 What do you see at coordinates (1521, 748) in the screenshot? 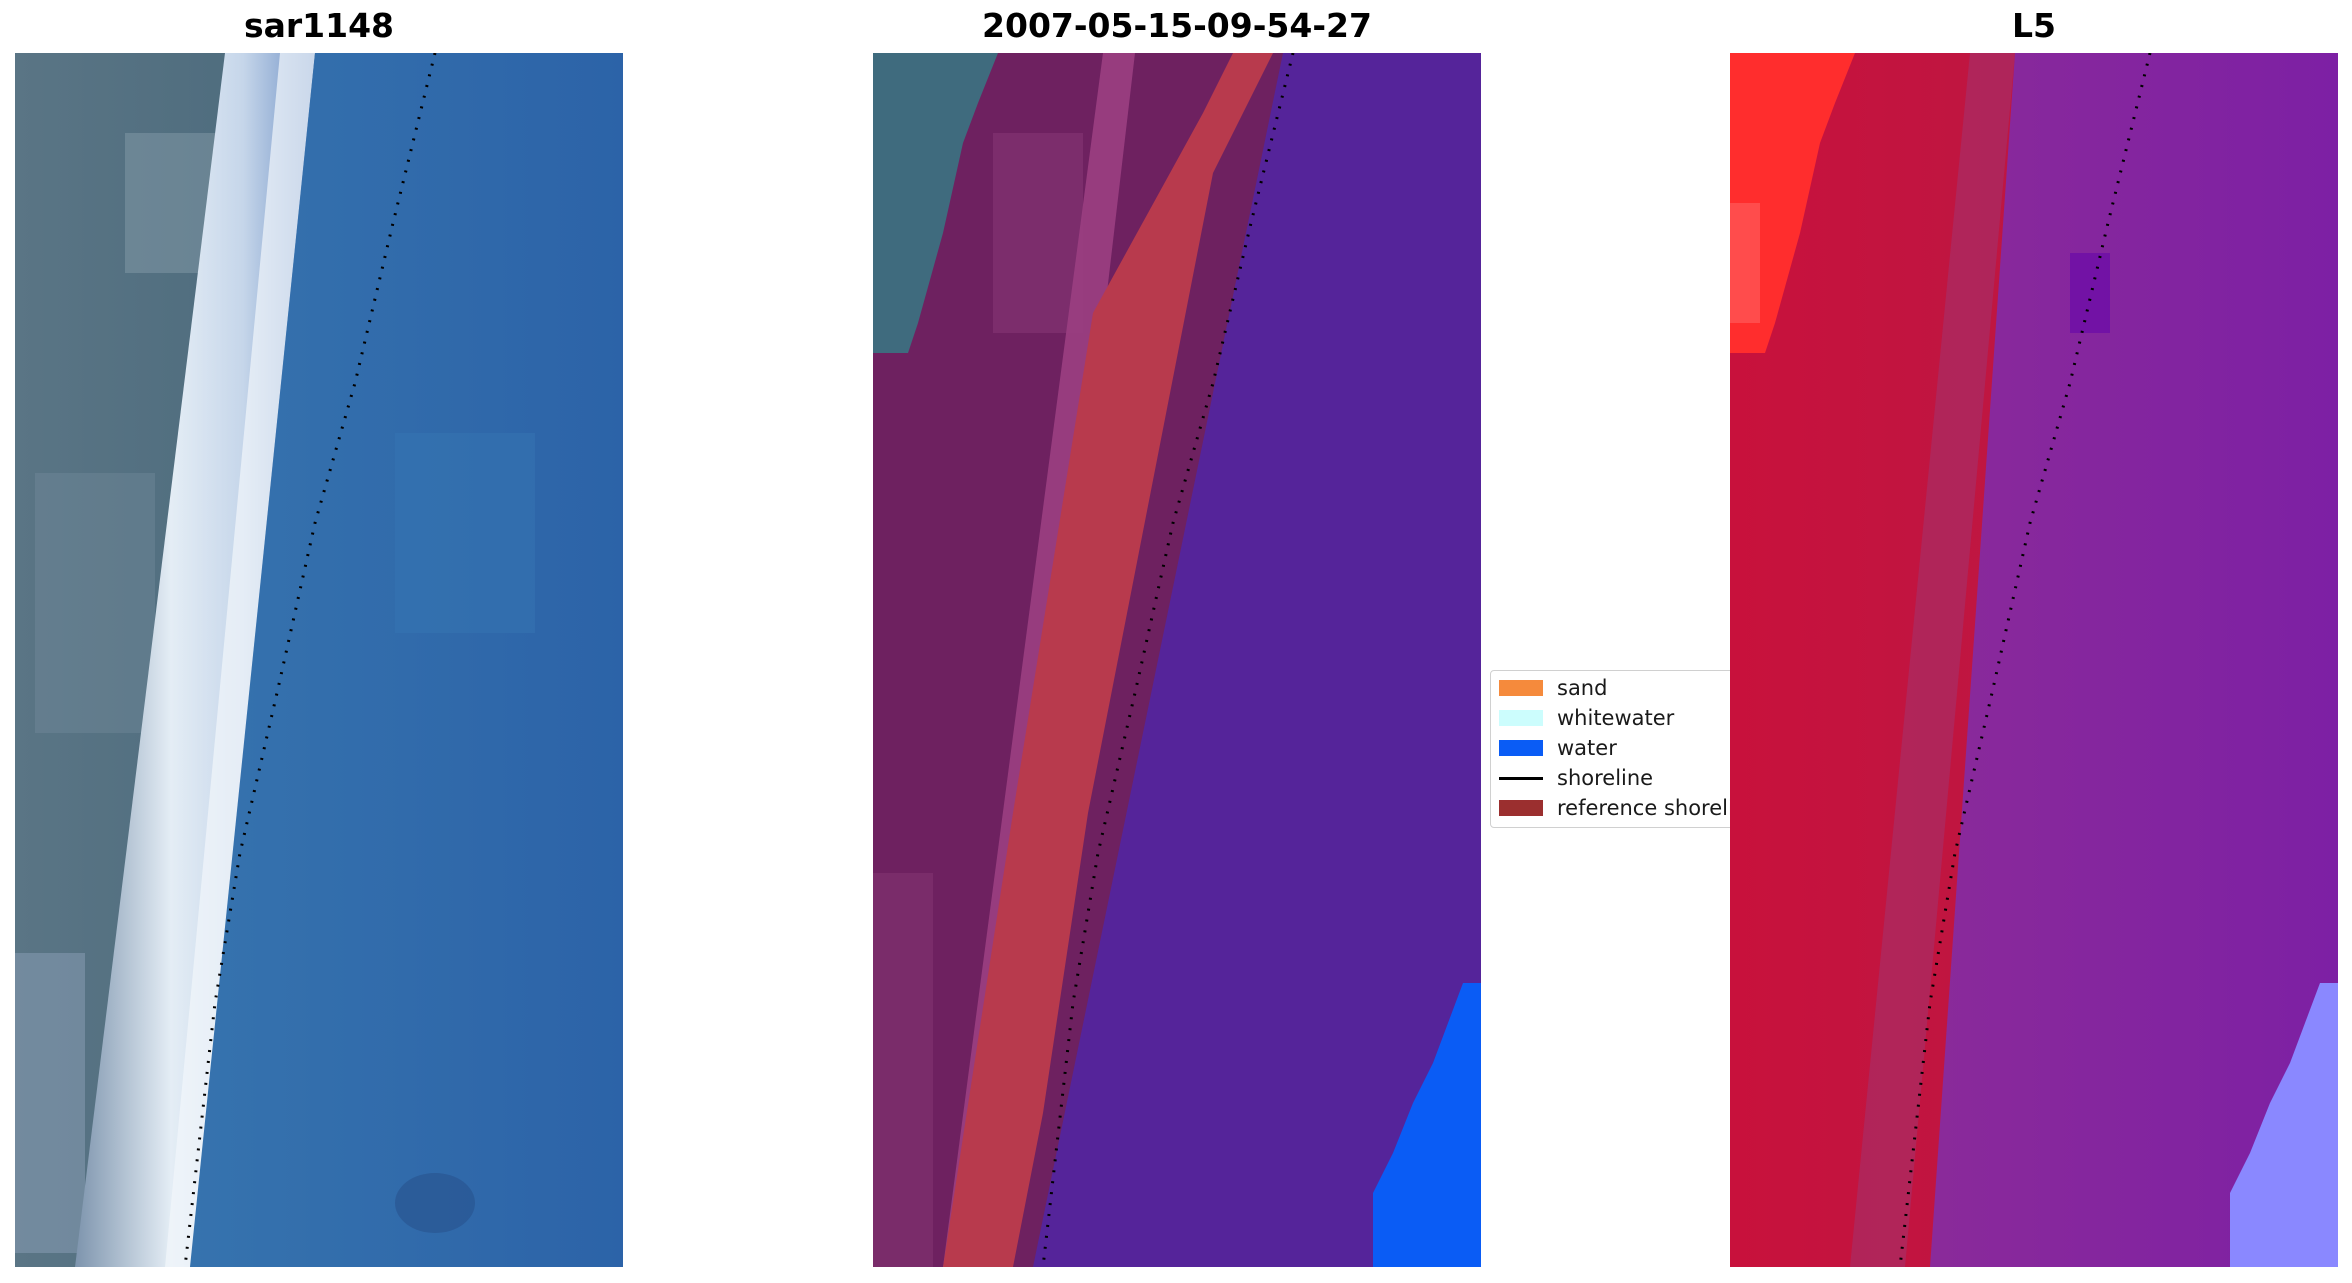
I see `water-swatch` at bounding box center [1521, 748].